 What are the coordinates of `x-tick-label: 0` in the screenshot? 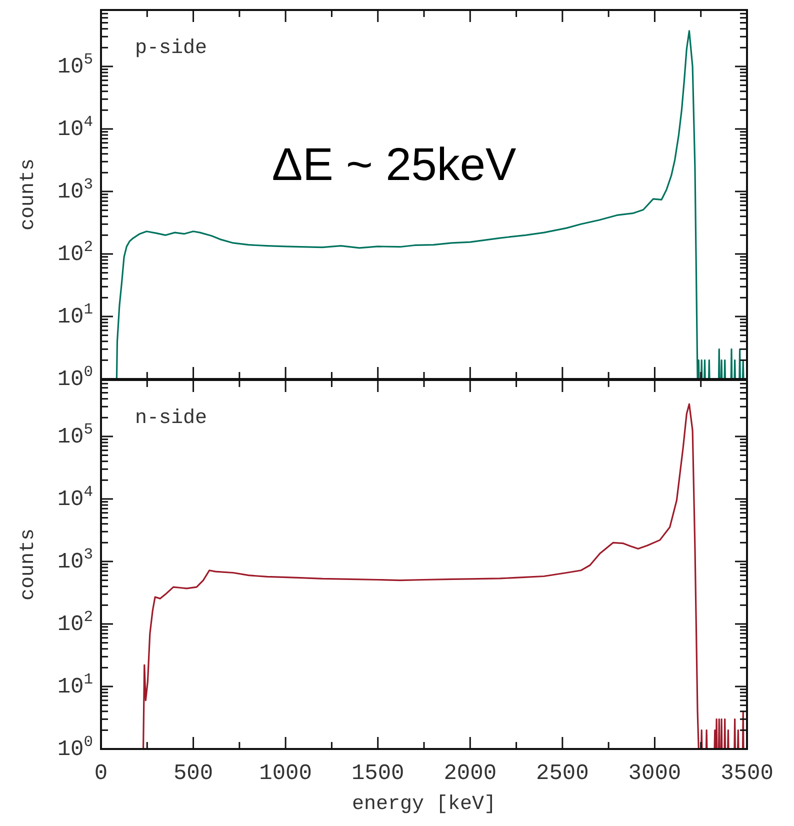 It's located at (101, 773).